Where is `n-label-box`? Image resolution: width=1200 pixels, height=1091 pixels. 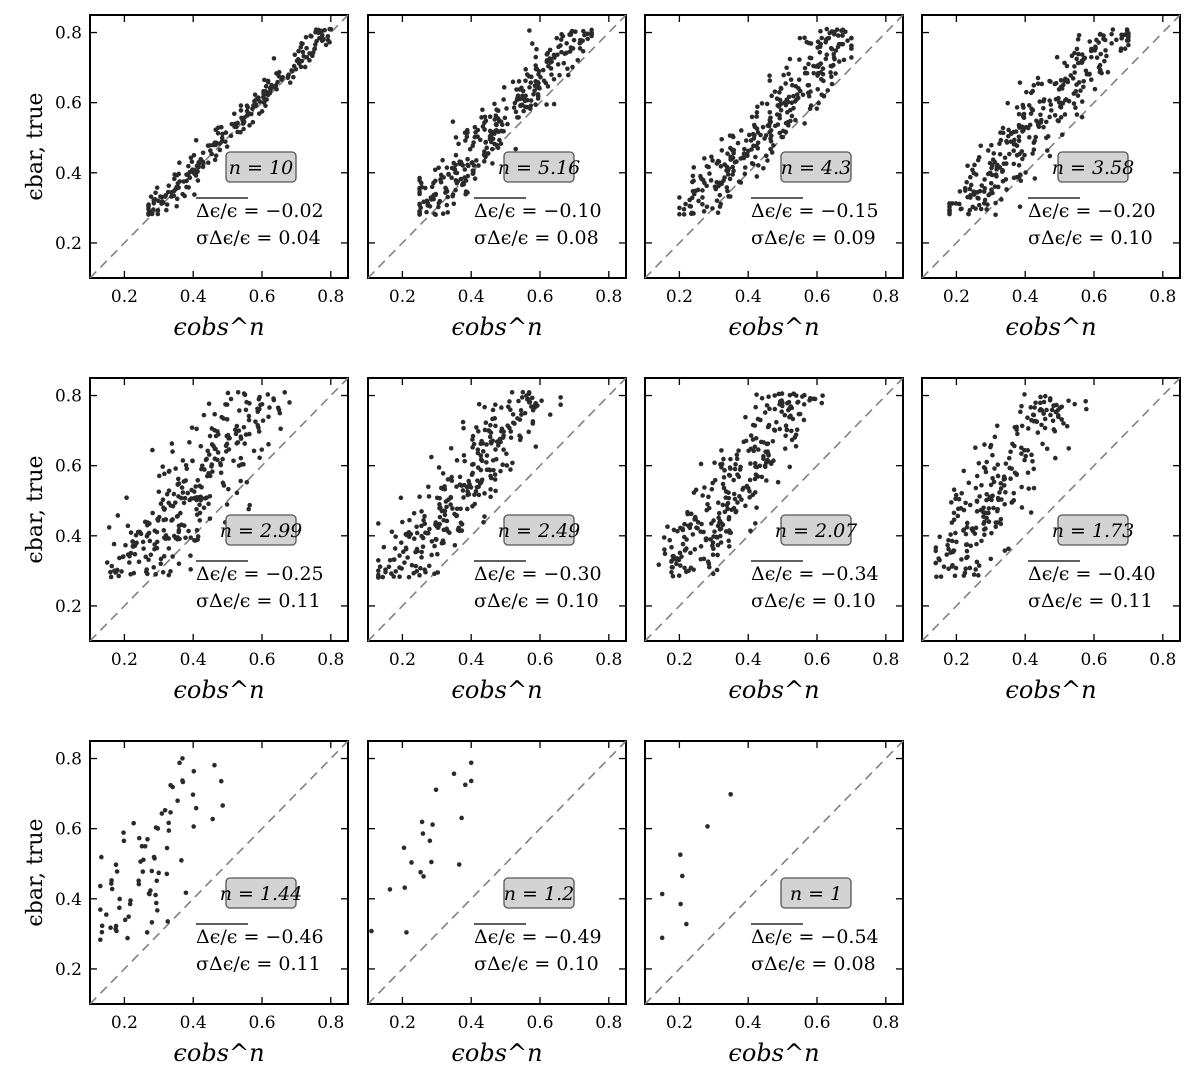
n-label-box is located at coordinates (816, 893).